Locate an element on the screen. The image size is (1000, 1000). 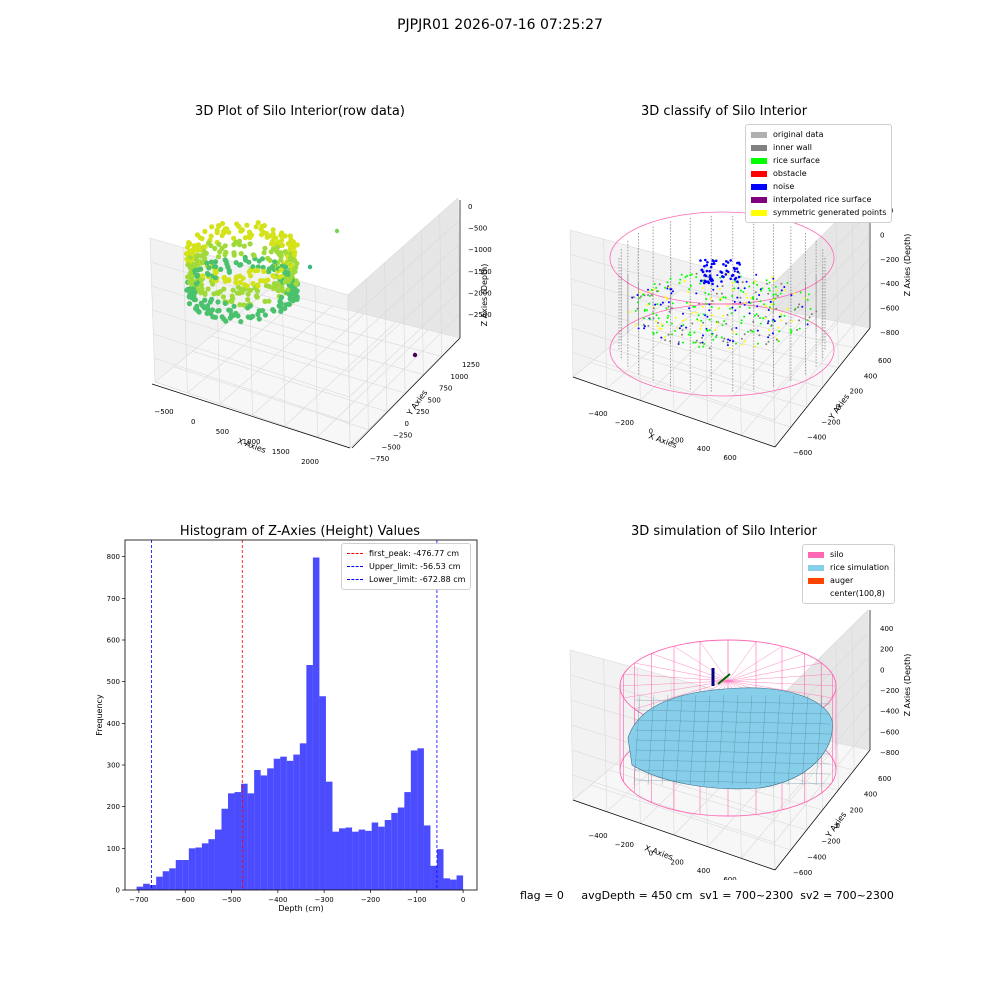
tick-label: 400 is located at coordinates (870, 795).